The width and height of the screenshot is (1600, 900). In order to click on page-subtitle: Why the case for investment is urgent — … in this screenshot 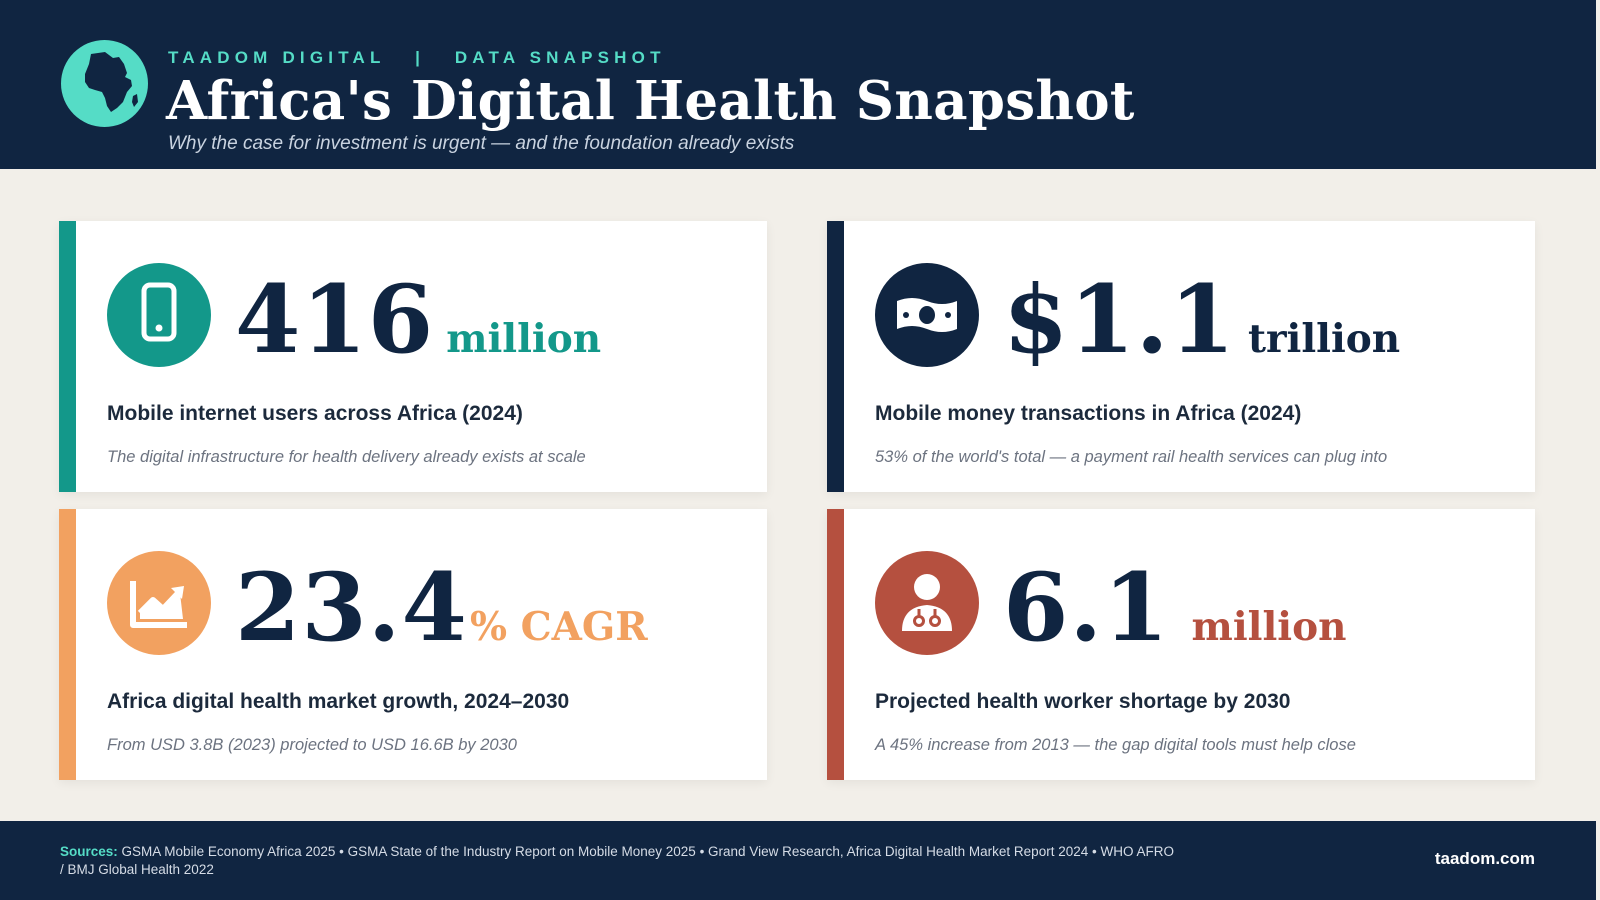, I will do `click(481, 143)`.